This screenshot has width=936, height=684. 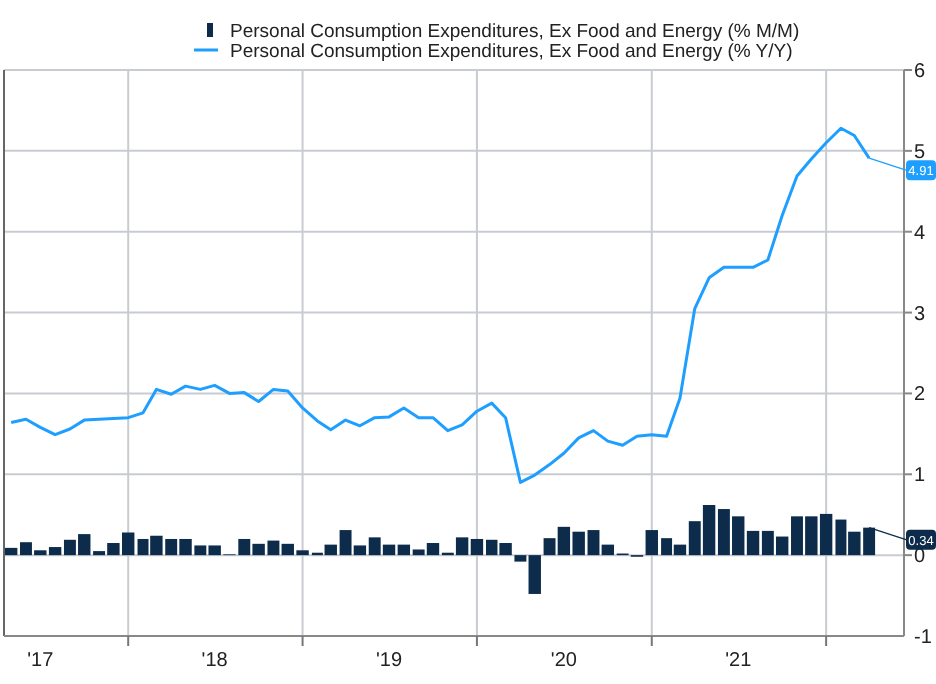 I want to click on x-tick-label: '17, so click(x=41, y=661).